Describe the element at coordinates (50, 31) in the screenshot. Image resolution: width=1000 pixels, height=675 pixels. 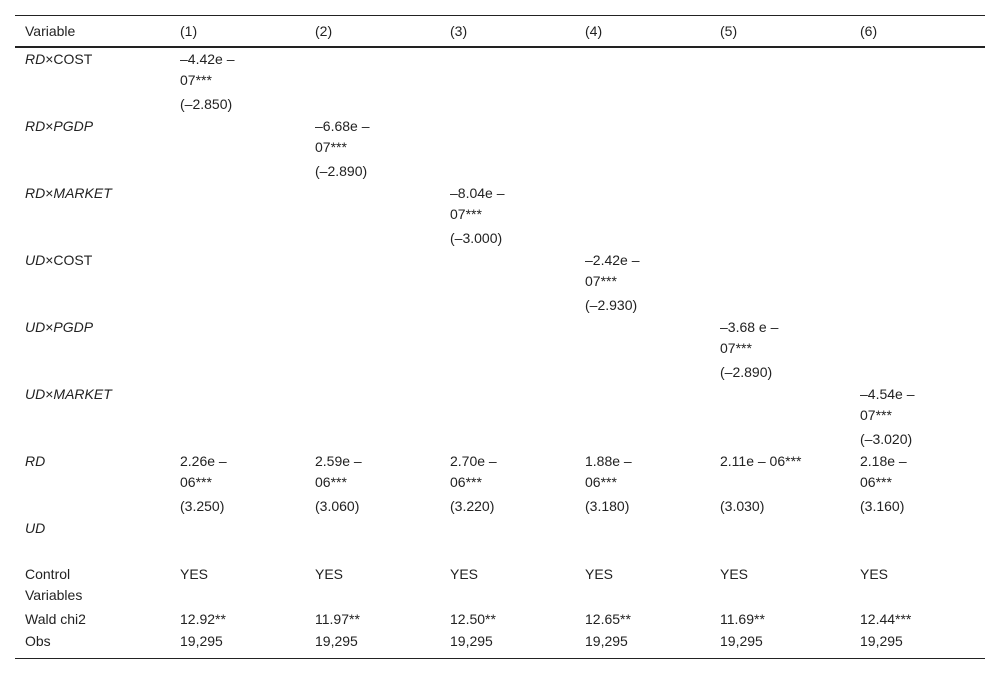
I see `header-variable: Variable` at that location.